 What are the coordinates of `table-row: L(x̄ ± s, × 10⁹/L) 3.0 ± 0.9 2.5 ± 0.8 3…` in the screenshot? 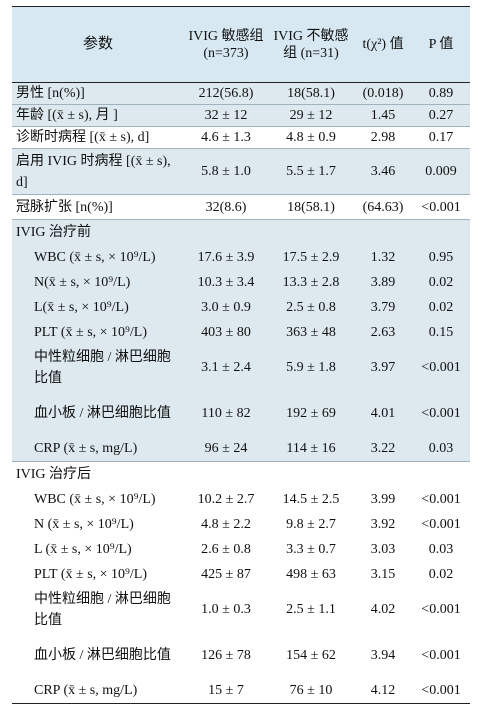 It's located at (241, 307).